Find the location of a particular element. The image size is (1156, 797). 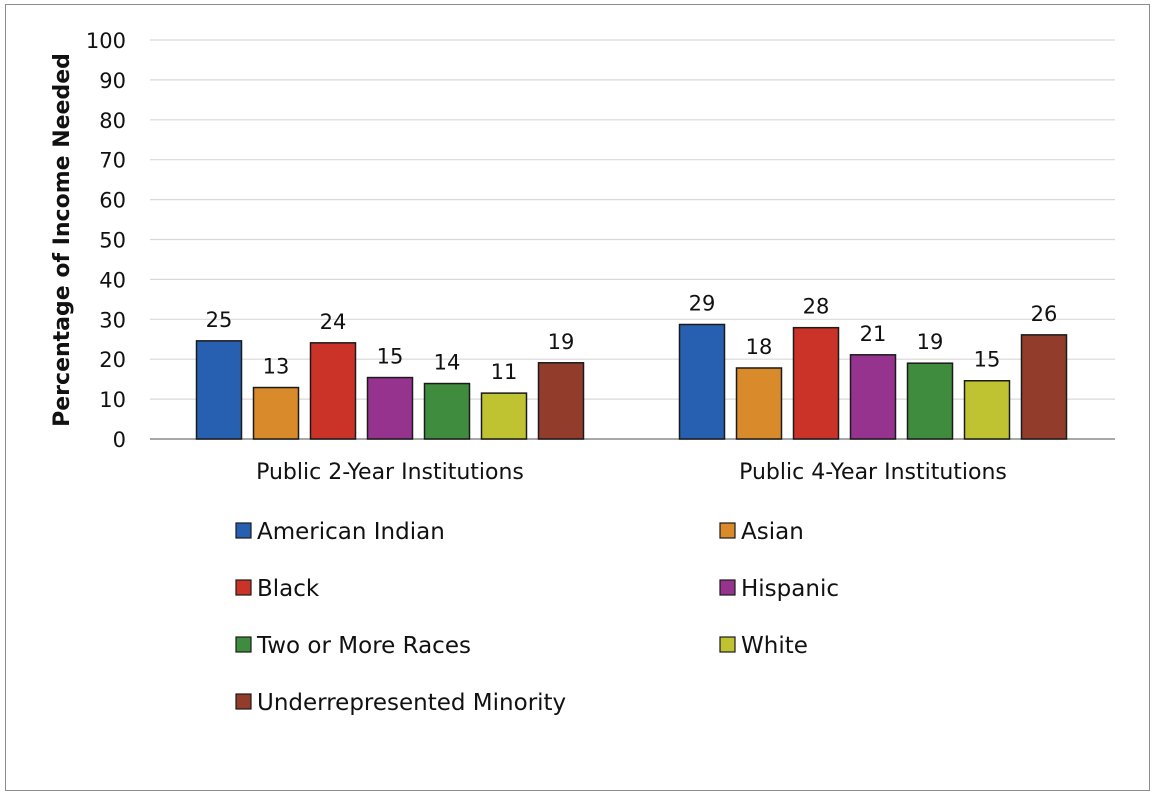

y-tick-label: 0 is located at coordinates (119, 440).